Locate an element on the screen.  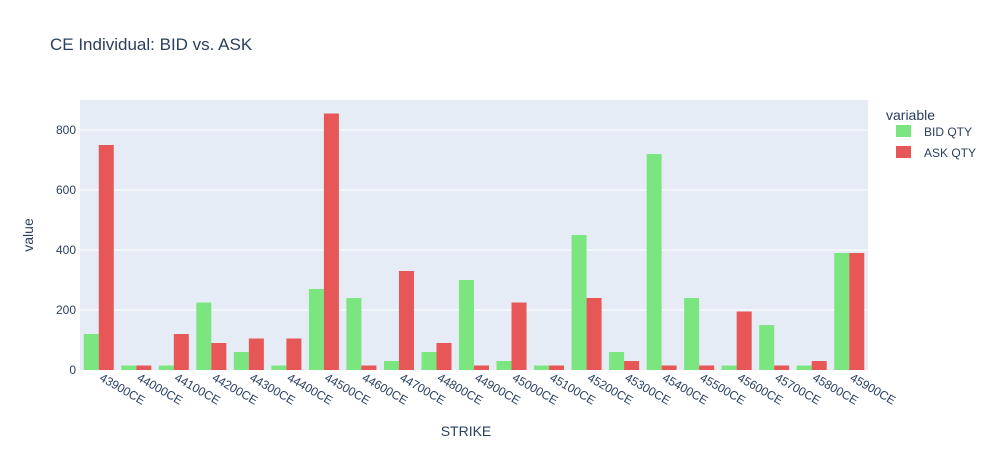
legend: variable BID QTY ASK QTY is located at coordinates (931, 133).